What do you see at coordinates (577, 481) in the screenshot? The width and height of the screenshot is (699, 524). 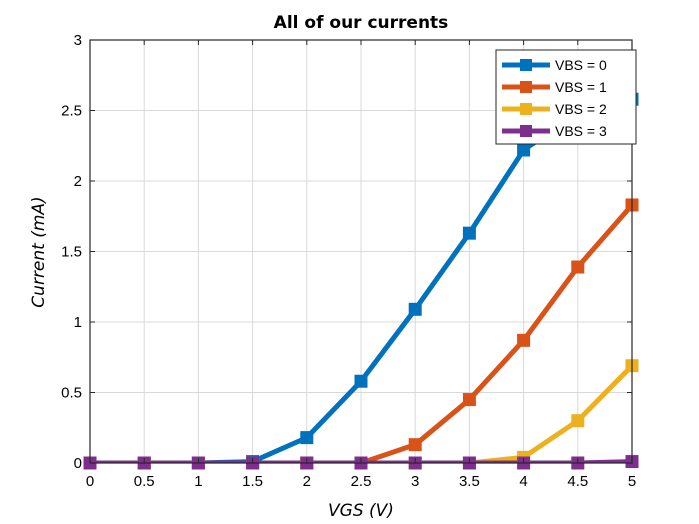 I see `x-tick-label: 4.5` at bounding box center [577, 481].